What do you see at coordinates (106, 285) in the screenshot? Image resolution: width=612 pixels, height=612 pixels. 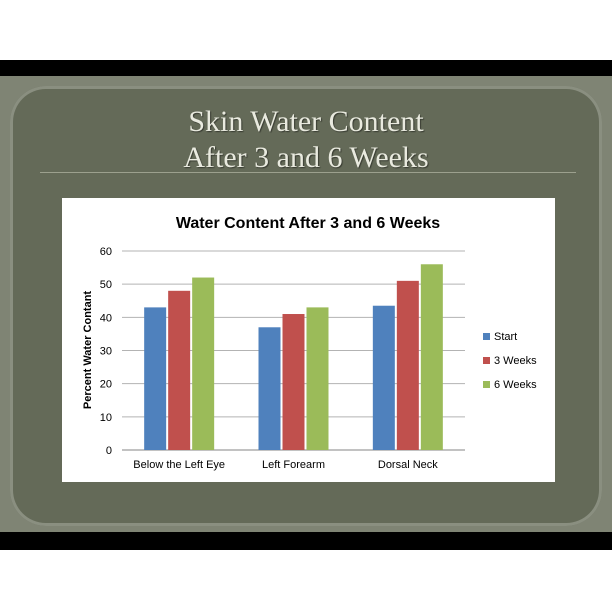 I see `y-tick-label: 50` at bounding box center [106, 285].